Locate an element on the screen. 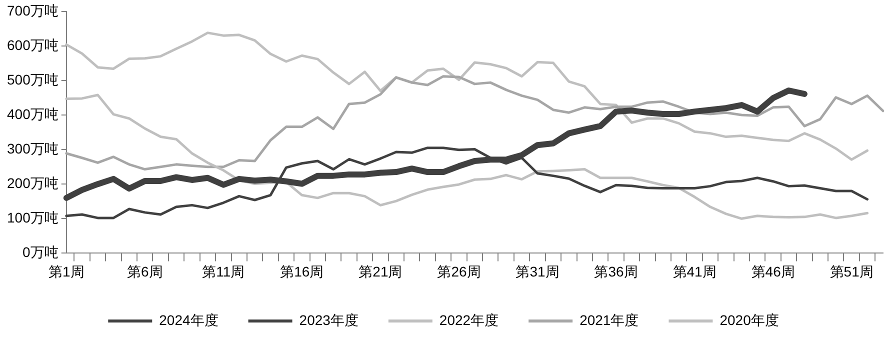  x-tick-label: 第51周 is located at coordinates (852, 271).